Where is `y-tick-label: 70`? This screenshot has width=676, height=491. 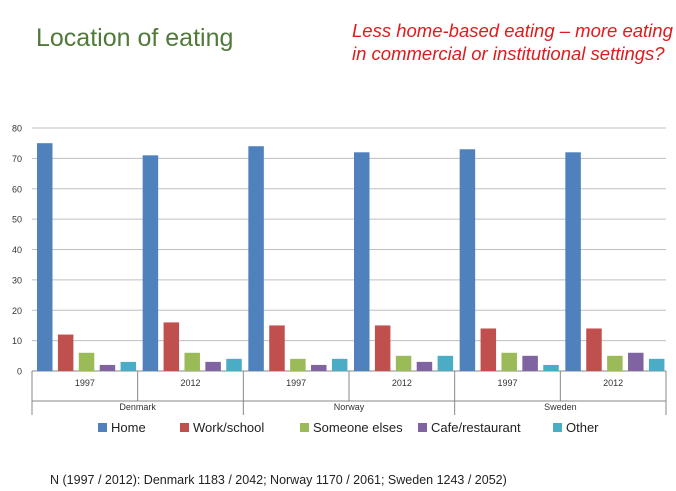 y-tick-label: 70 is located at coordinates (17, 159).